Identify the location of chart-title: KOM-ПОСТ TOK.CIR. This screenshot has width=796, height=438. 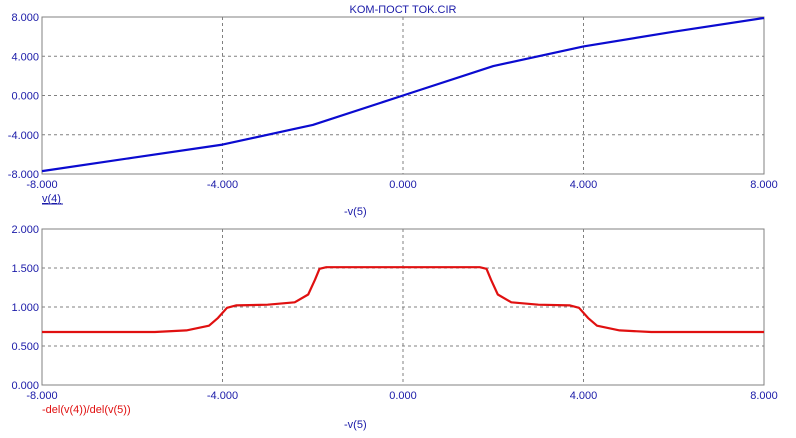
(403, 10).